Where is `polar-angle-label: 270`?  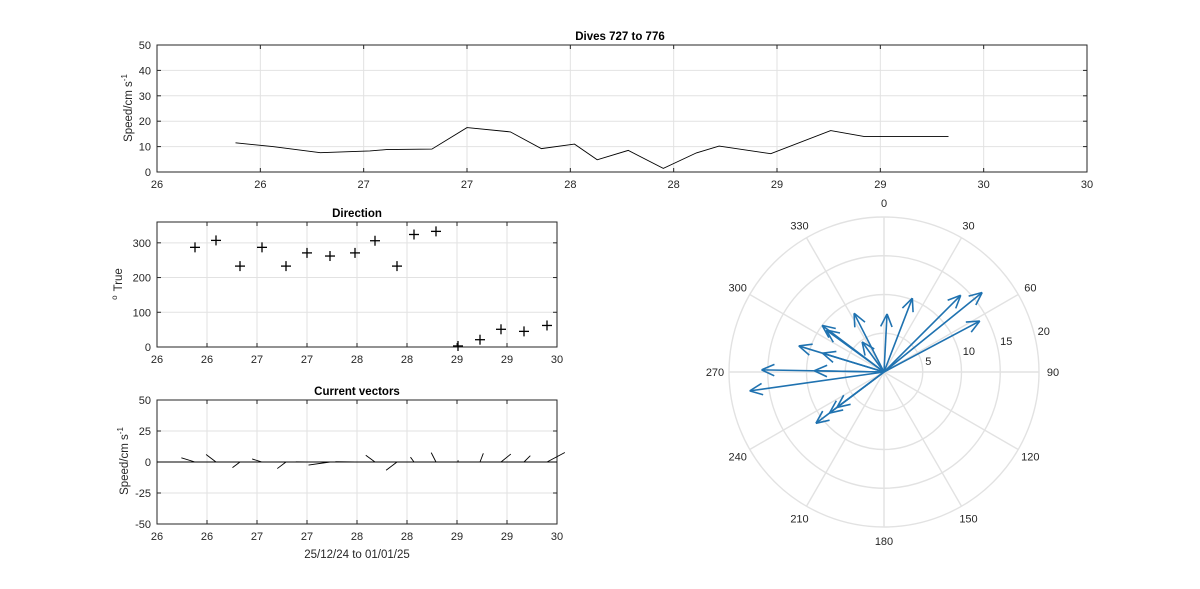 polar-angle-label: 270 is located at coordinates (715, 373).